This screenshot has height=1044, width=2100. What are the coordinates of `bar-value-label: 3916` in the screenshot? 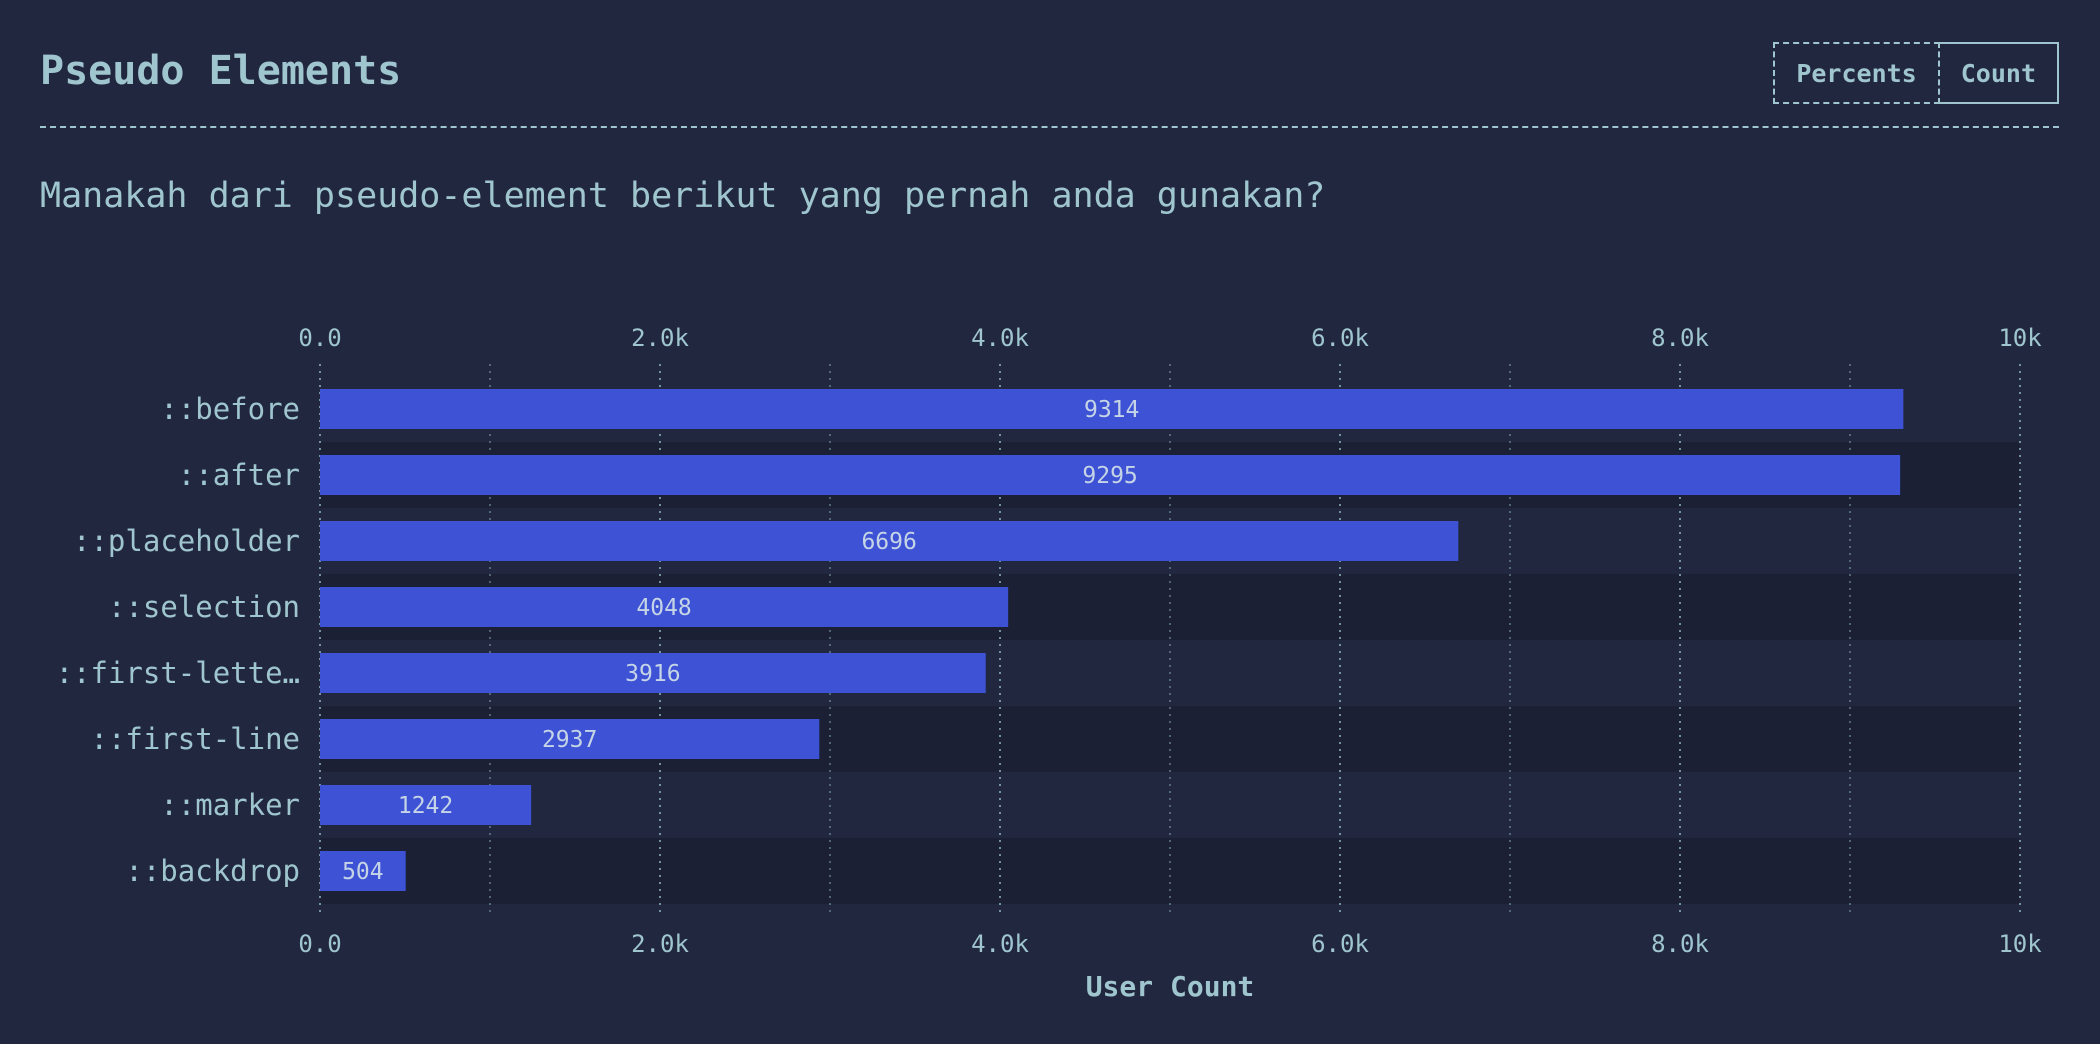 It's located at (652, 674).